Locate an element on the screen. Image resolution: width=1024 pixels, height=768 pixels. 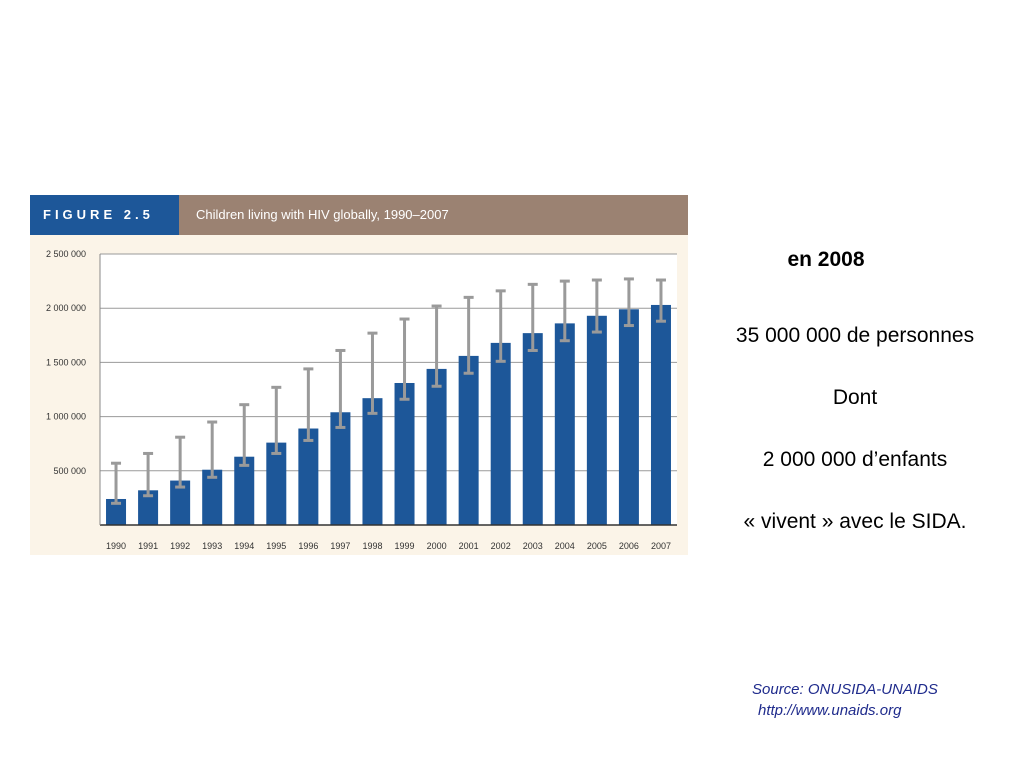
side-line-dont: Dont is located at coordinates (855, 397).